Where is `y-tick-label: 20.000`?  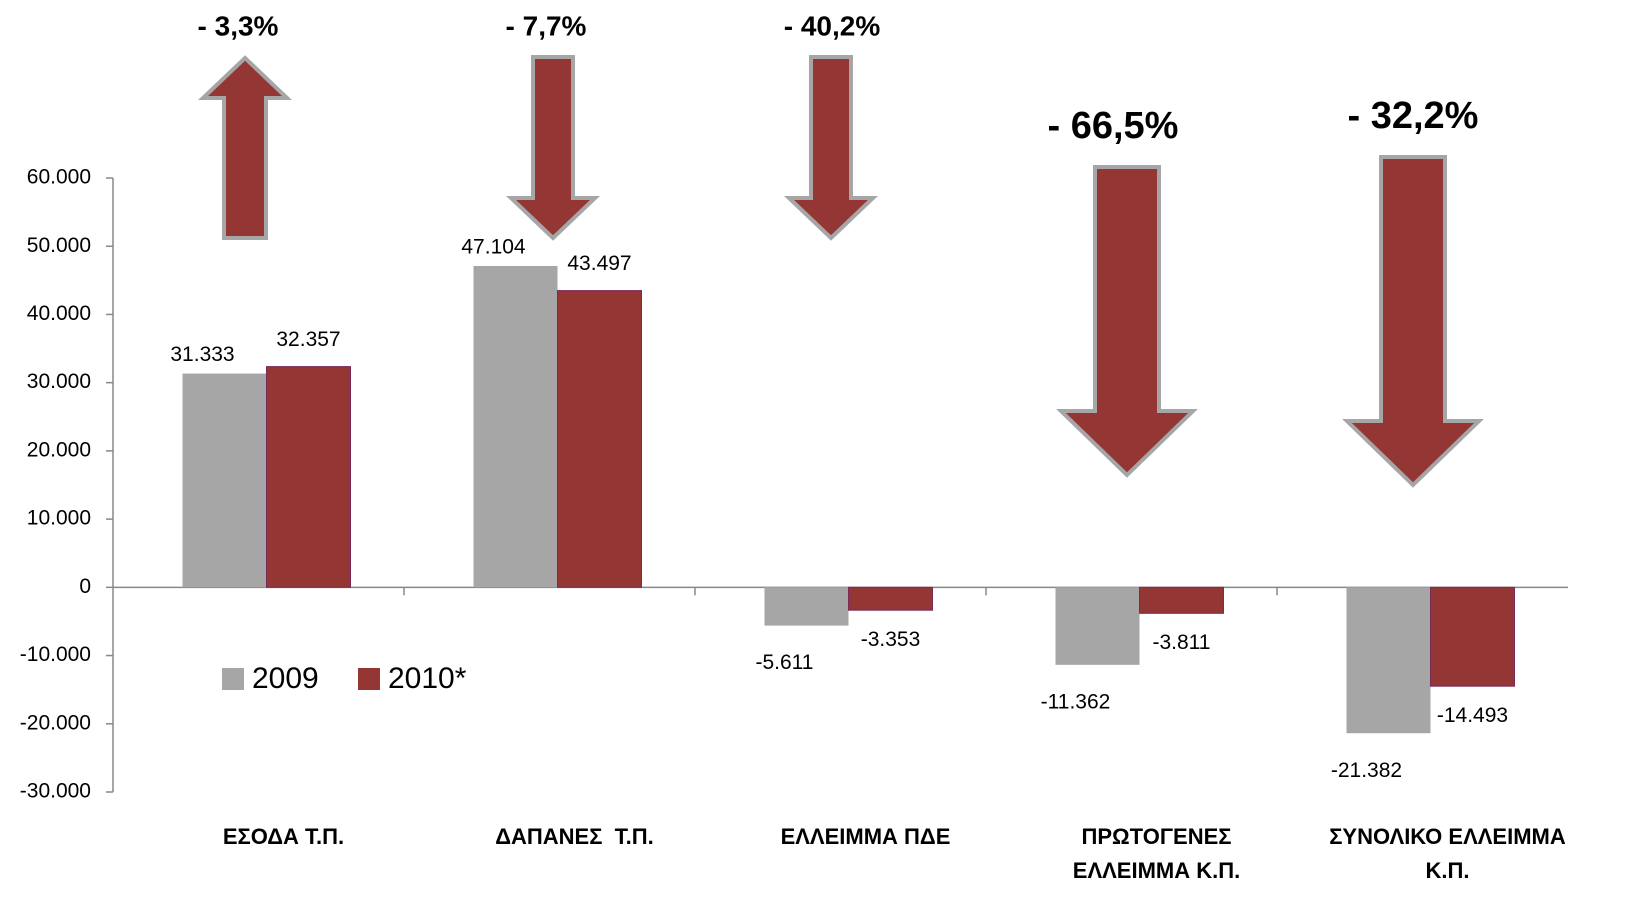 y-tick-label: 20.000 is located at coordinates (59, 449).